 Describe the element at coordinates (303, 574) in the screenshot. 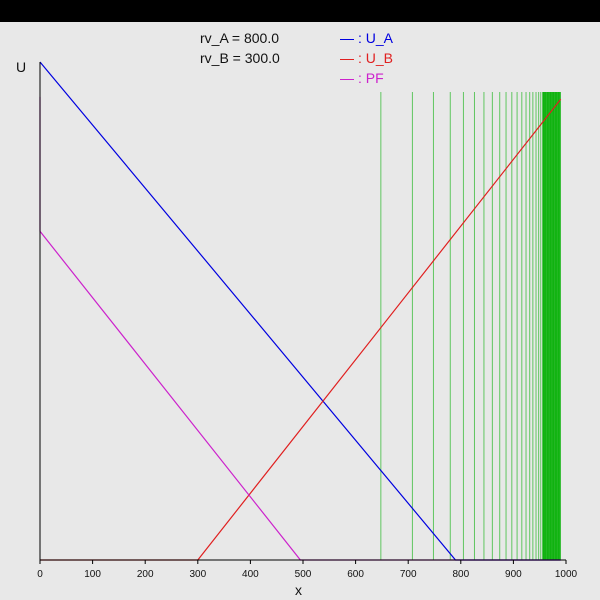

I see `x-tick-label-500: 500` at that location.